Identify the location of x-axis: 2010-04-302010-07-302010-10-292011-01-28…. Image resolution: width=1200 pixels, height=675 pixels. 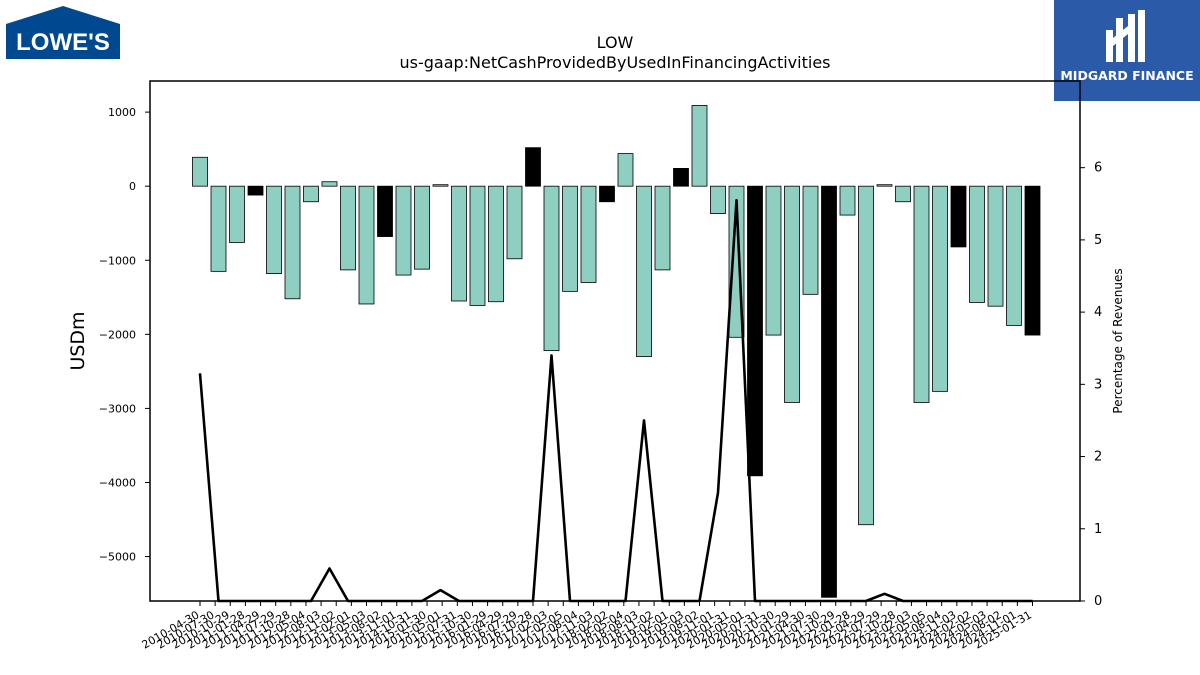
(587, 626).